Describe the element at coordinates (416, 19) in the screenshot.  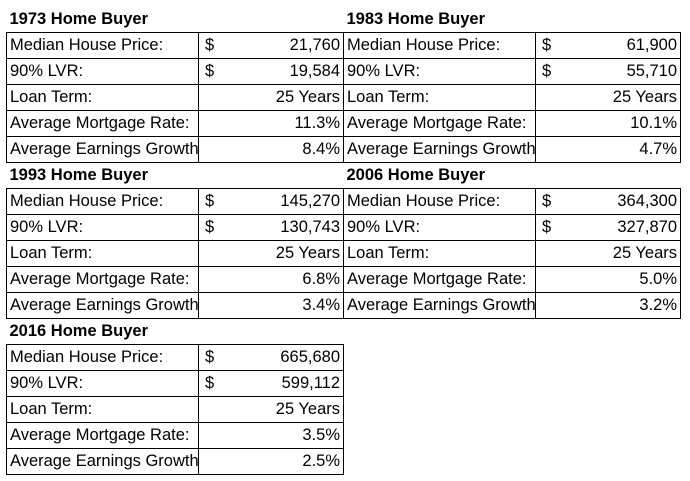
I see `block-title: 1983 Home Buyer` at that location.